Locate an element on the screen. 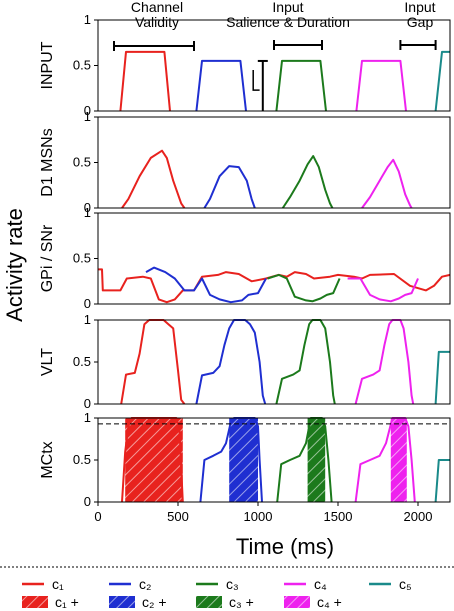 Image resolution: width=454 pixels, height=611 pixels. x-axis: 0 500 1000 1500 2000 is located at coordinates (263, 513).